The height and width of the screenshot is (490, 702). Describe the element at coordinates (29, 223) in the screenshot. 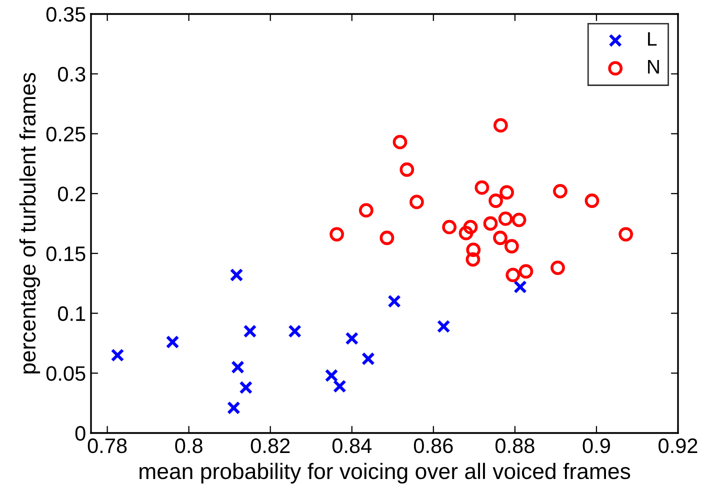

I see `y-axis-title: percentage of turbulent frames` at that location.